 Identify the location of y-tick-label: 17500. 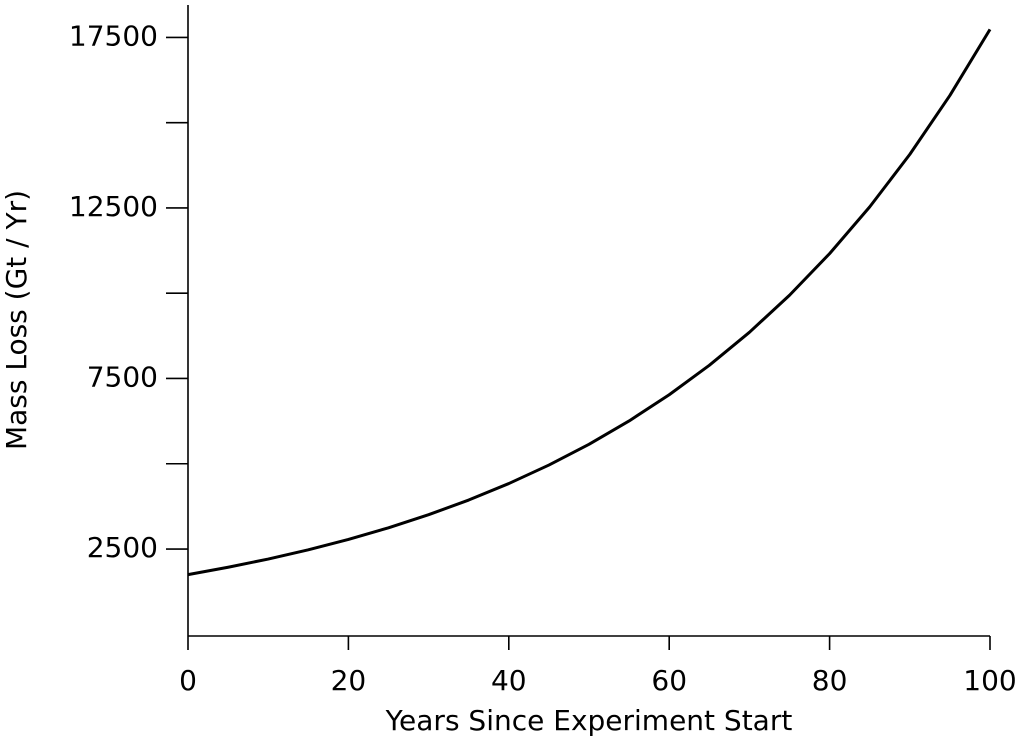
(113, 35).